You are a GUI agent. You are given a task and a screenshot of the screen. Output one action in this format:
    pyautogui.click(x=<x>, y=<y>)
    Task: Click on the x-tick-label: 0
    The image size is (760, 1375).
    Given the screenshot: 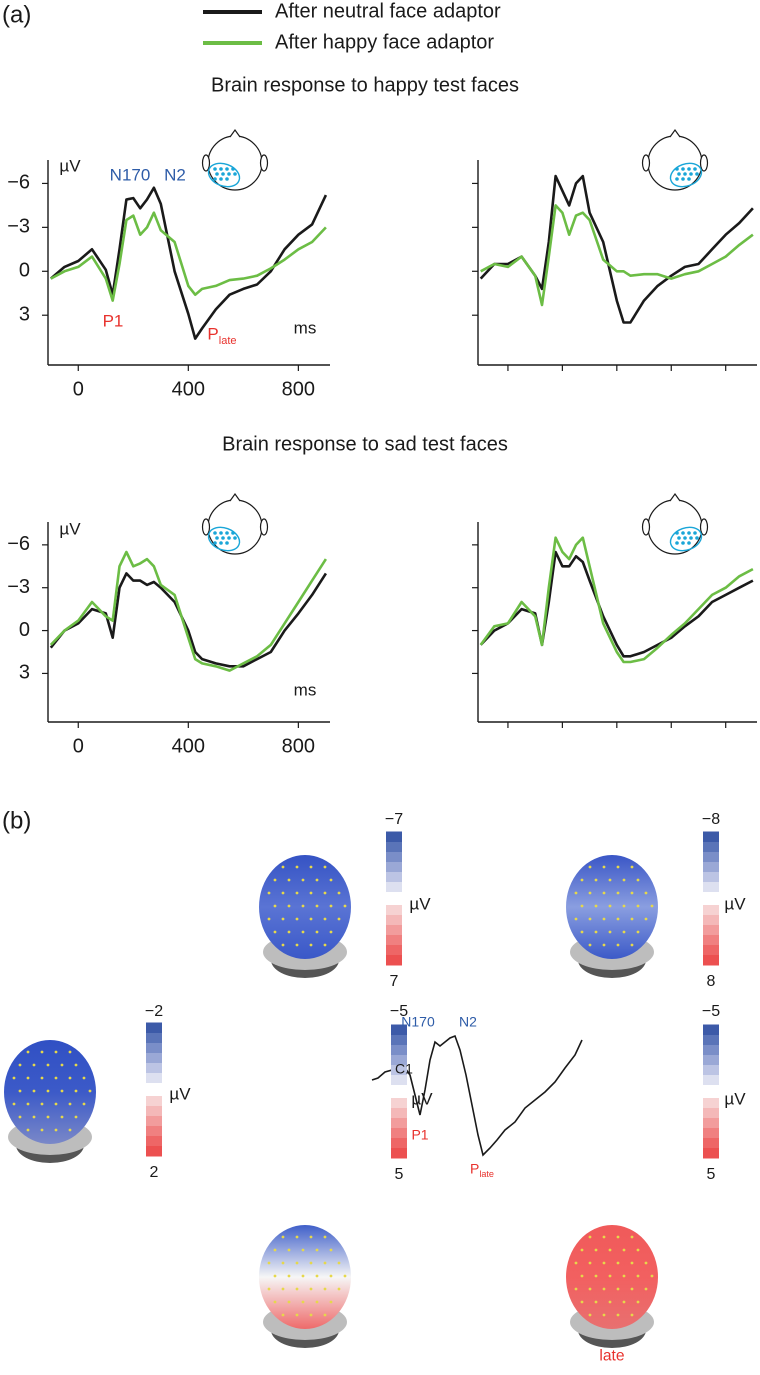 What is the action you would take?
    pyautogui.click(x=78, y=746)
    